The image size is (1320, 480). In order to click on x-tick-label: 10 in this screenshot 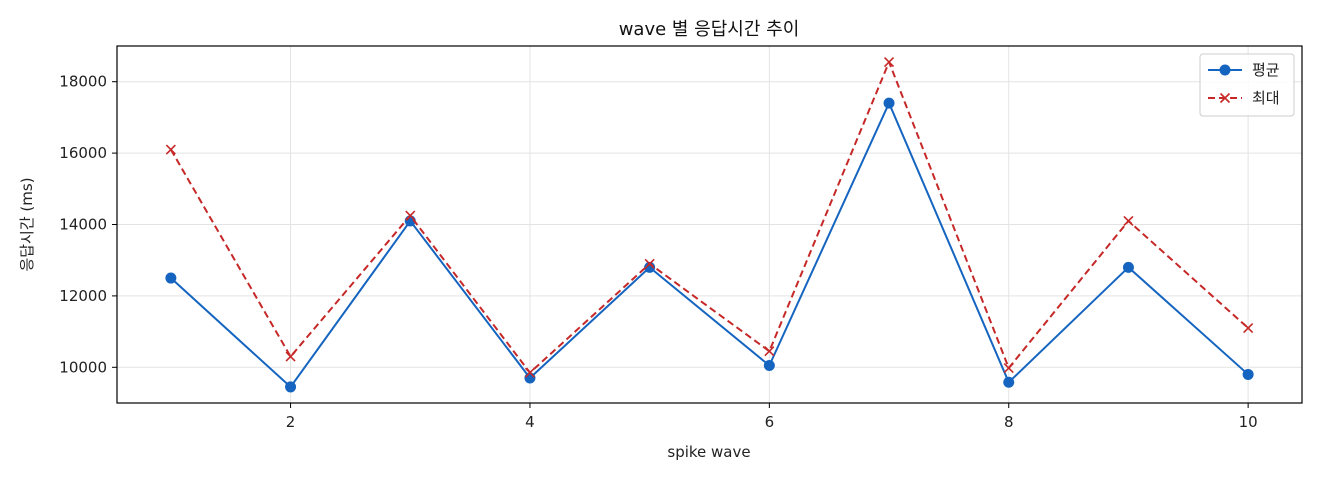, I will do `click(1248, 422)`.